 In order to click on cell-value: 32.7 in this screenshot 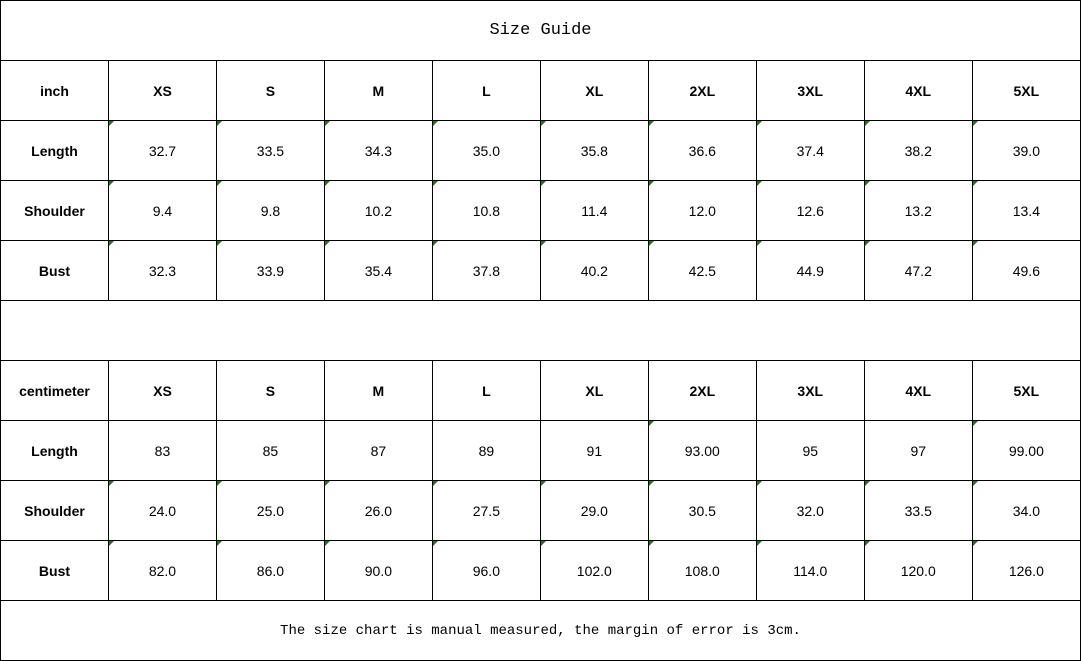, I will do `click(162, 150)`.